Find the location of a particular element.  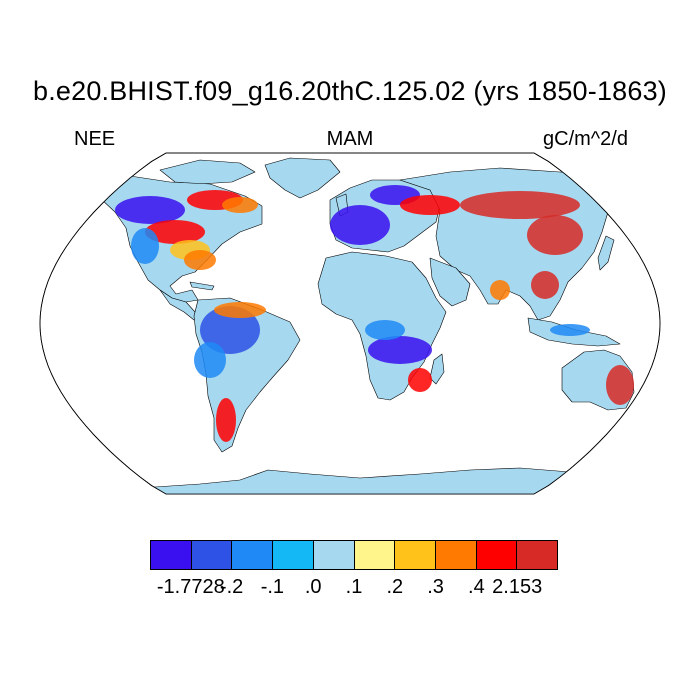

patch-nw-america-blue is located at coordinates (150, 210).